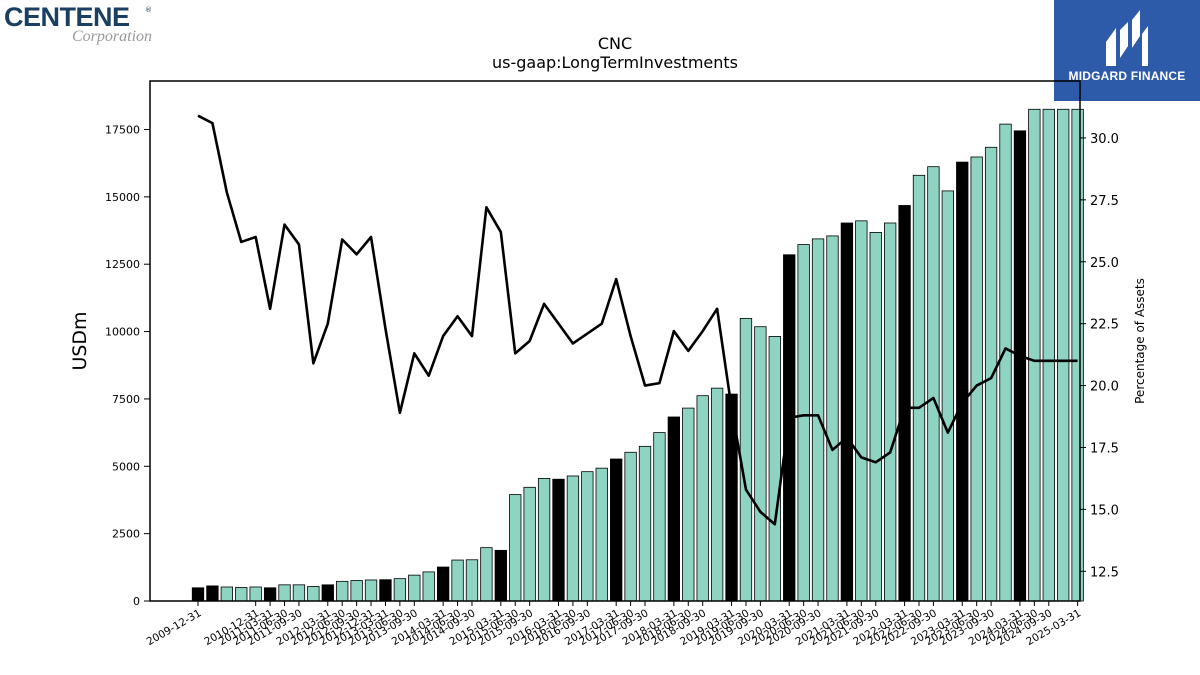 This screenshot has height=675, width=1200. I want to click on y-tick-label: 0, so click(136, 601).